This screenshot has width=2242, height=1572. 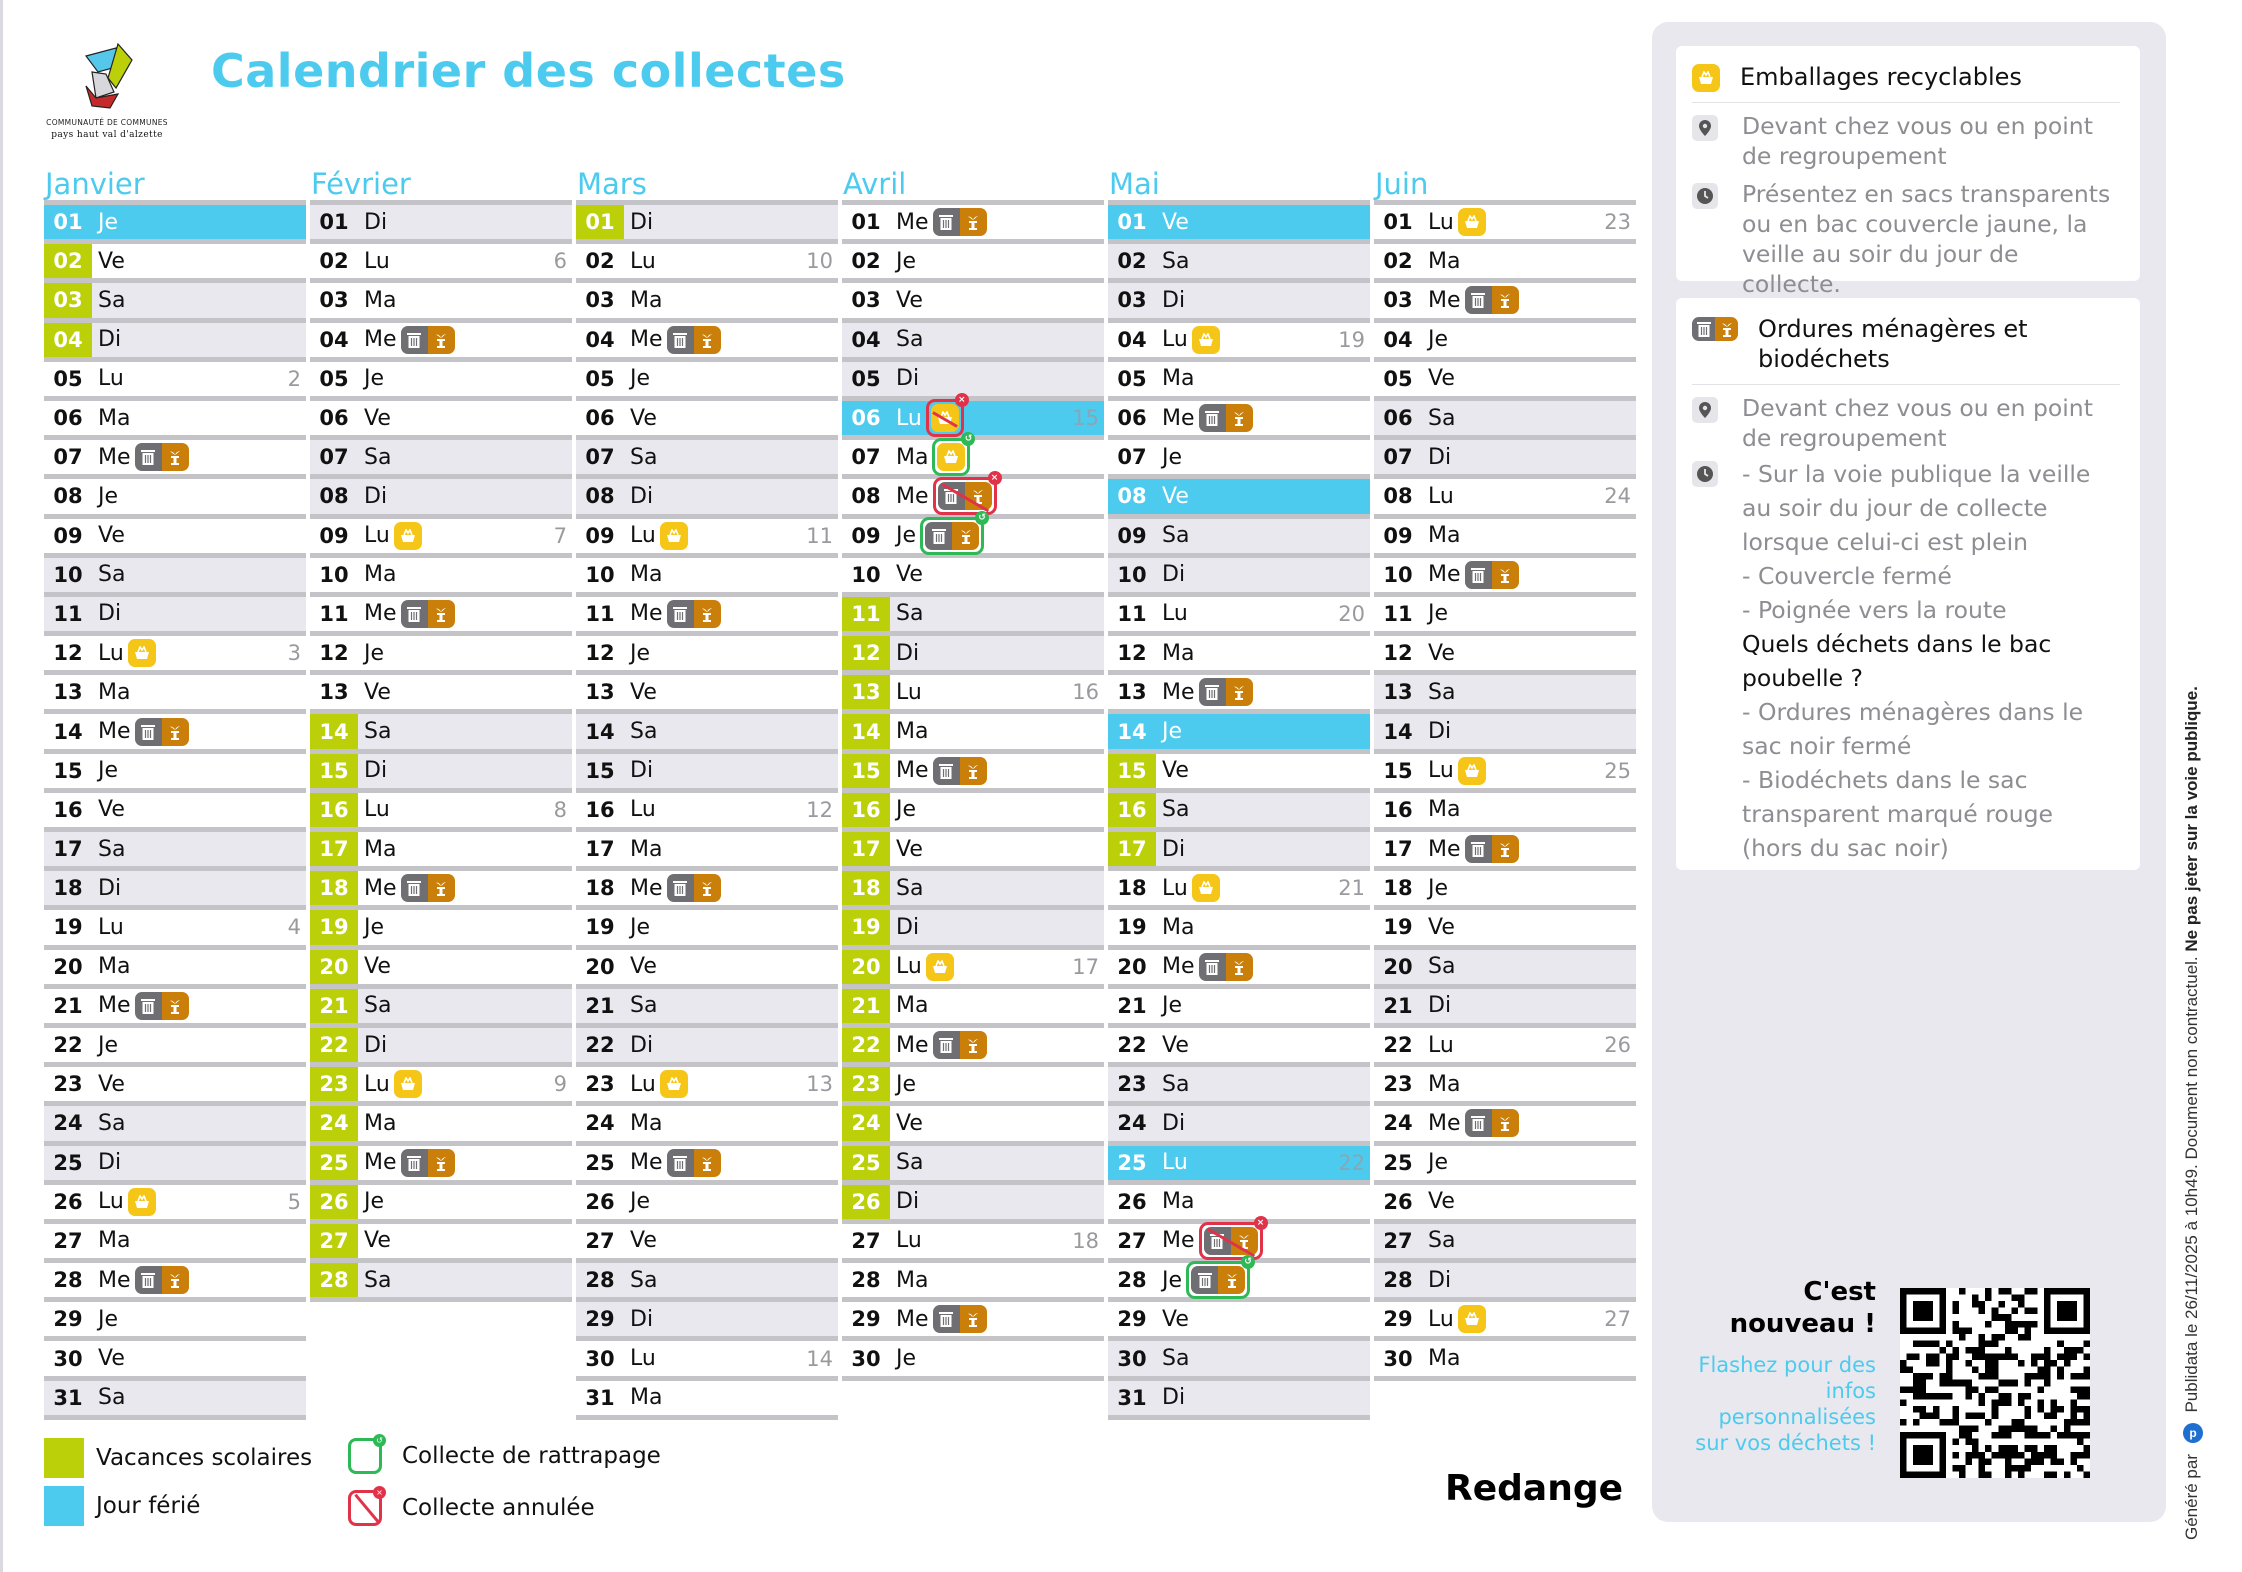 I want to click on day-number: 11, so click(x=866, y=614).